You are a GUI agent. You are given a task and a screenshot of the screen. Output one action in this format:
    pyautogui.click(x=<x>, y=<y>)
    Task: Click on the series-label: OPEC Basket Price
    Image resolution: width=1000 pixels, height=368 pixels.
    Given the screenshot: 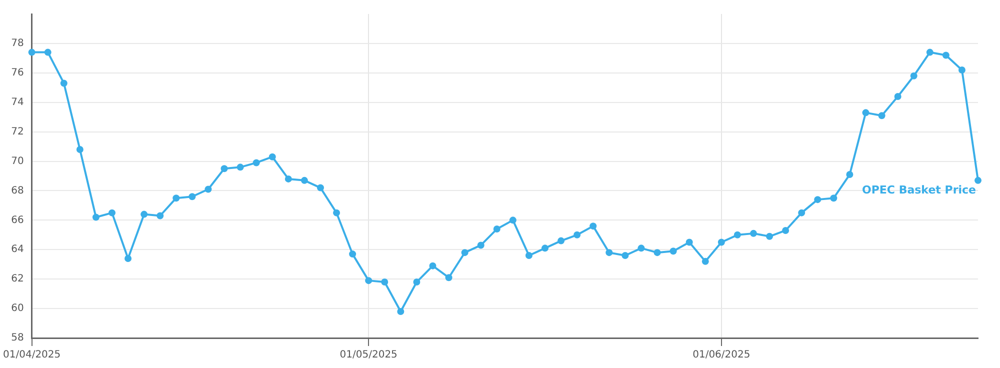 What is the action you would take?
    pyautogui.click(x=919, y=189)
    